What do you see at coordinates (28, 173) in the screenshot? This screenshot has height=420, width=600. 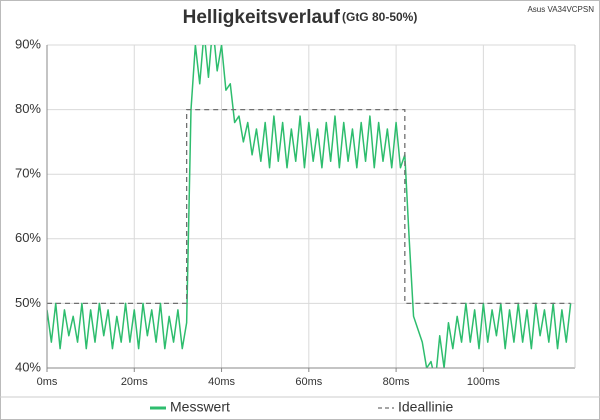 I see `y-tick-label: 70%` at bounding box center [28, 173].